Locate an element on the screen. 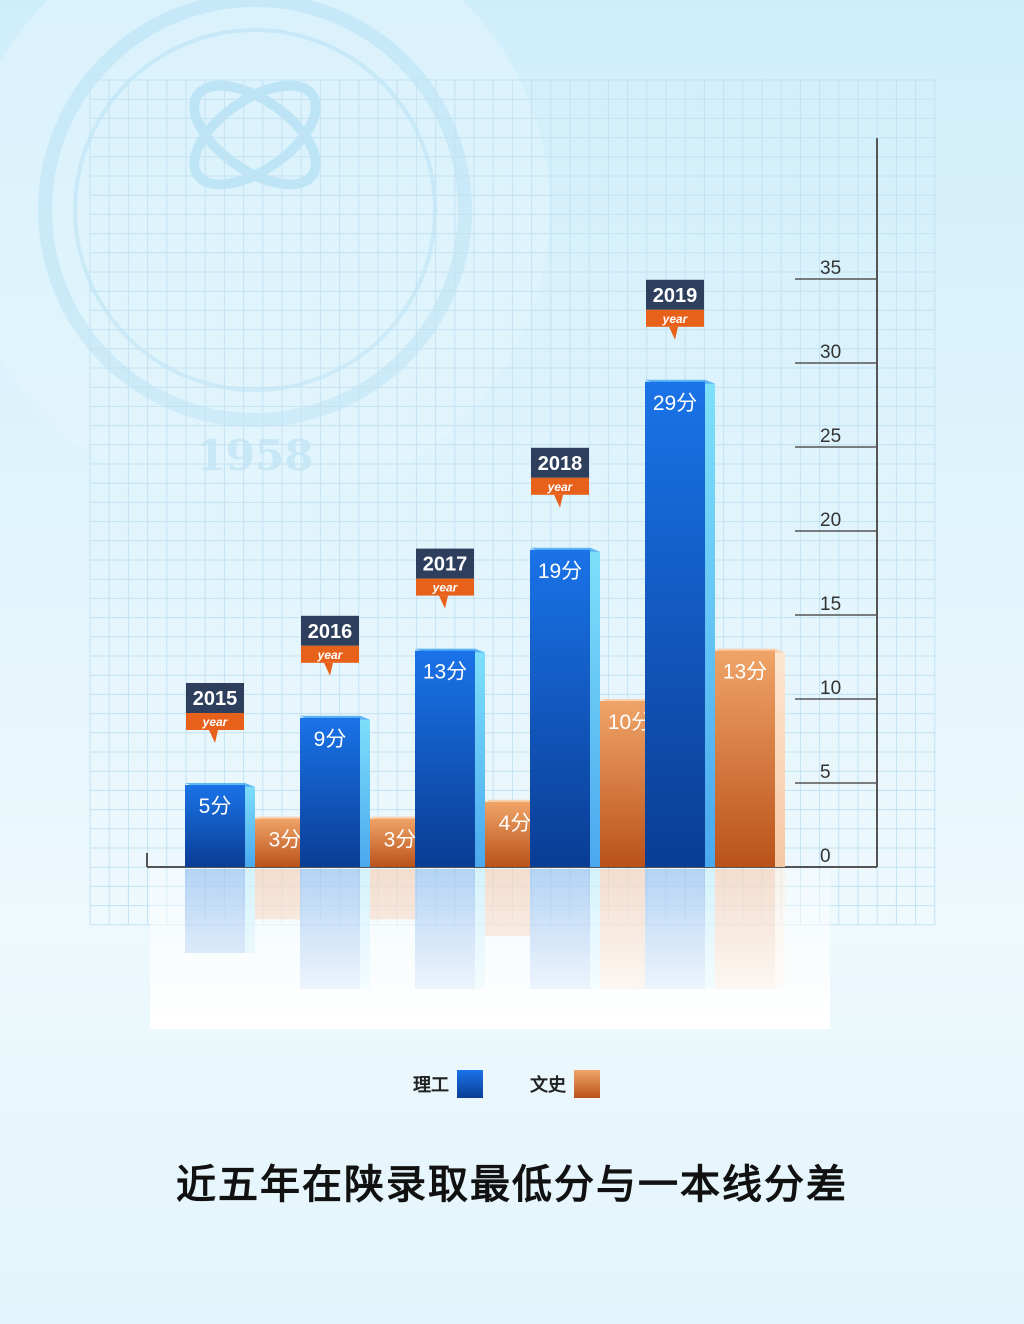 Image resolution: width=1024 pixels, height=1324 pixels. bar-science-2016: 9分 is located at coordinates (335, 791).